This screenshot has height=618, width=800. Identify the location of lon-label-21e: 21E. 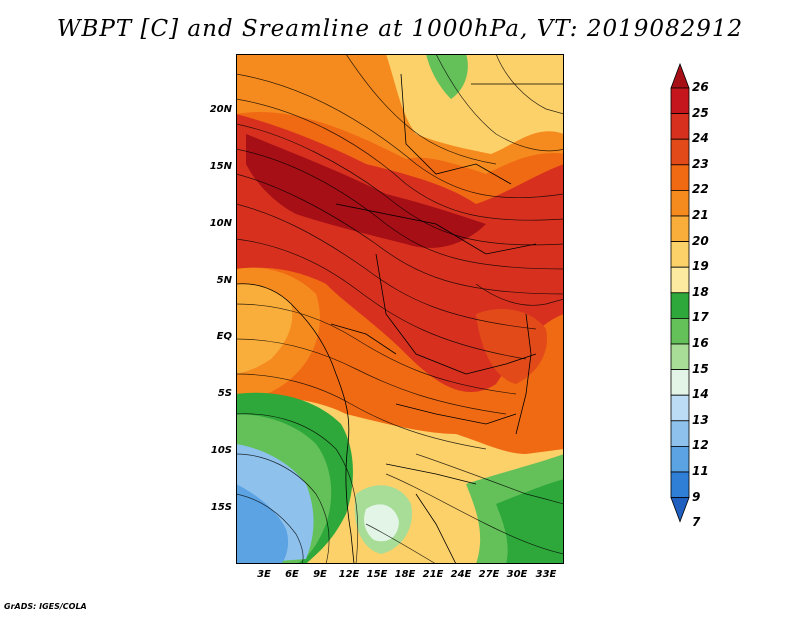
(433, 574).